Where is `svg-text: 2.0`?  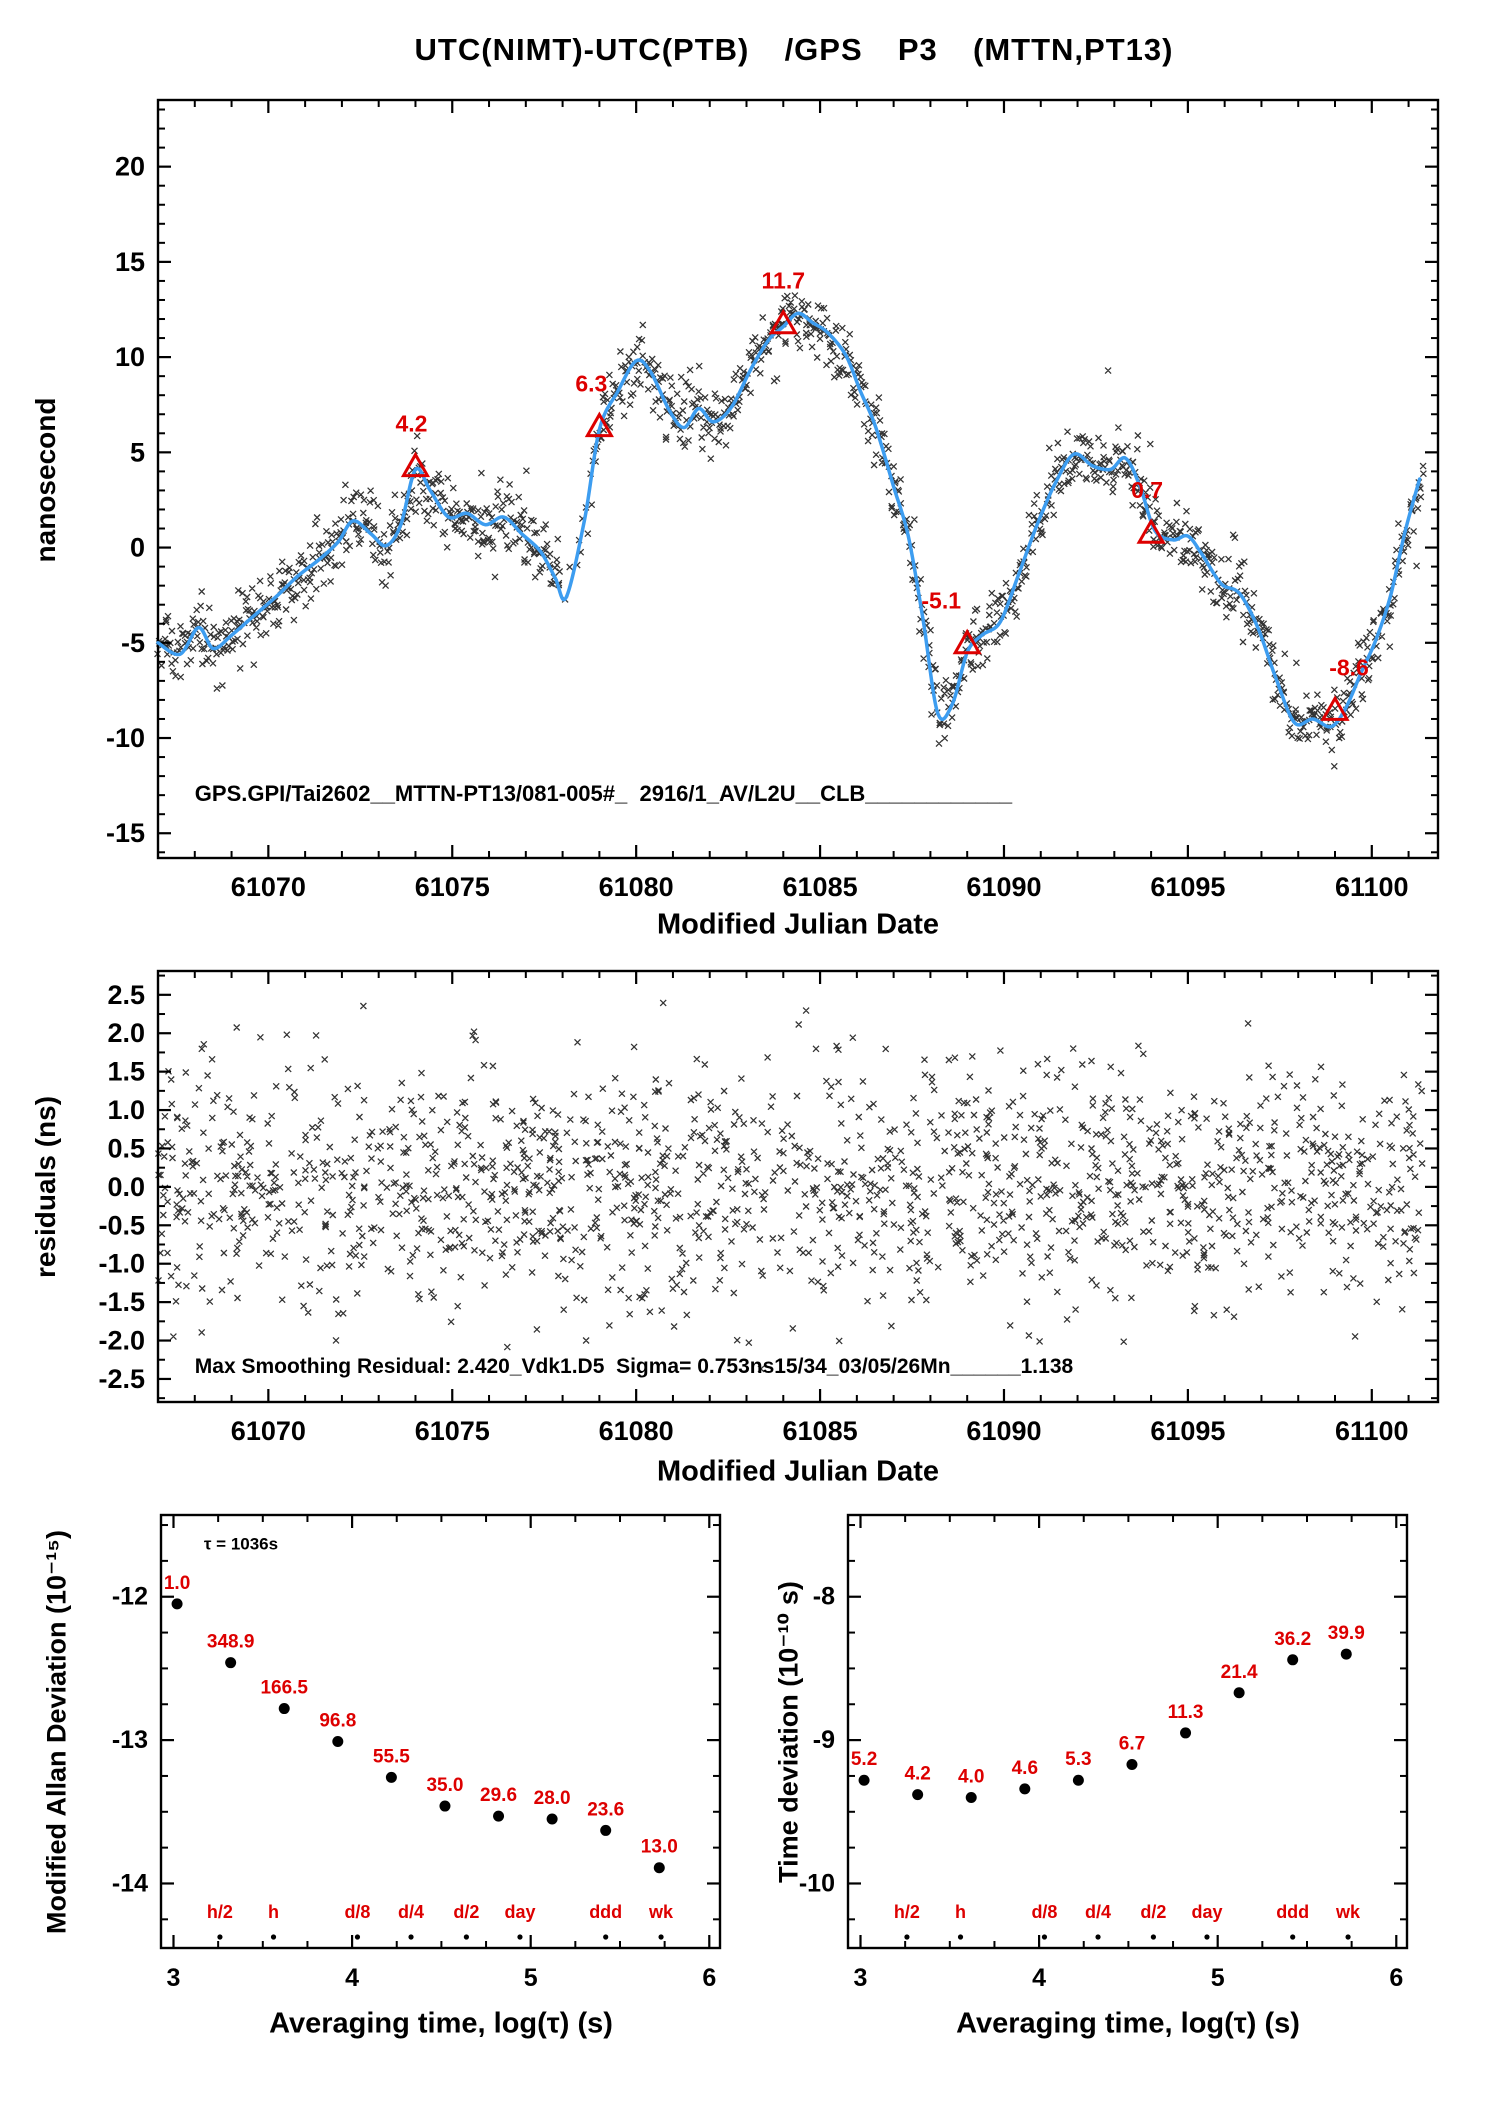 svg-text: 2.0 is located at coordinates (126, 1033).